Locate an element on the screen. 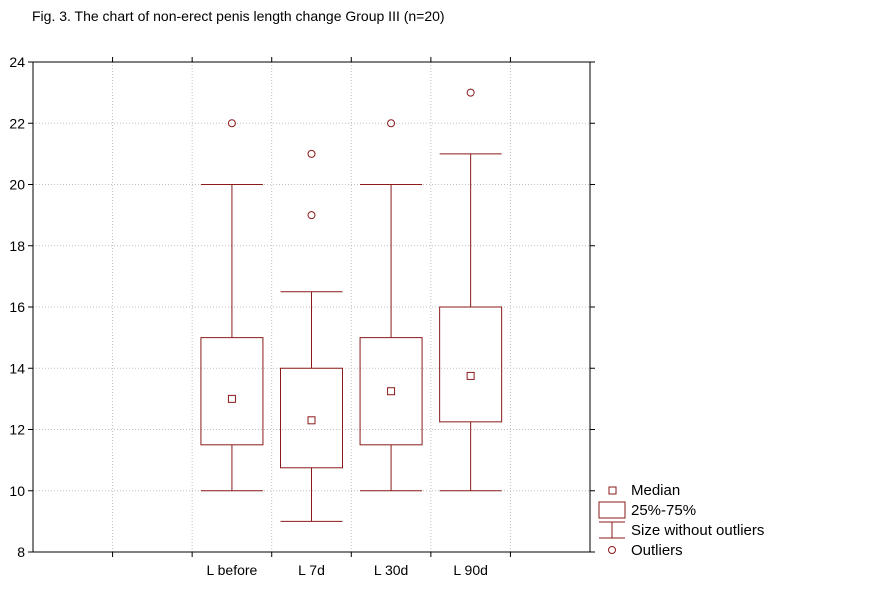  y-tick-label: 22 is located at coordinates (17, 123).